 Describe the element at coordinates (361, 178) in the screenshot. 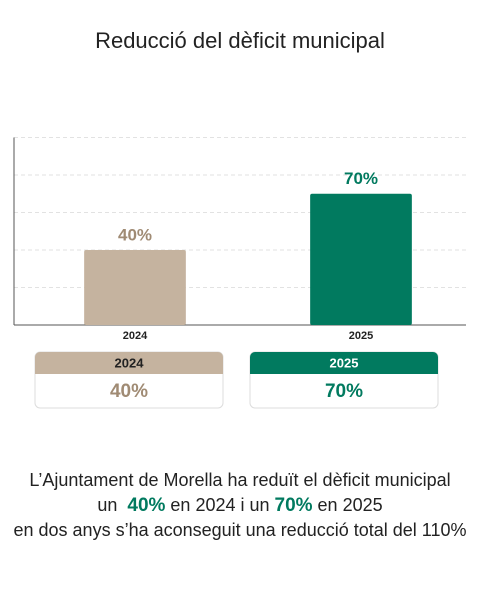

I see `data-label: 70%` at that location.